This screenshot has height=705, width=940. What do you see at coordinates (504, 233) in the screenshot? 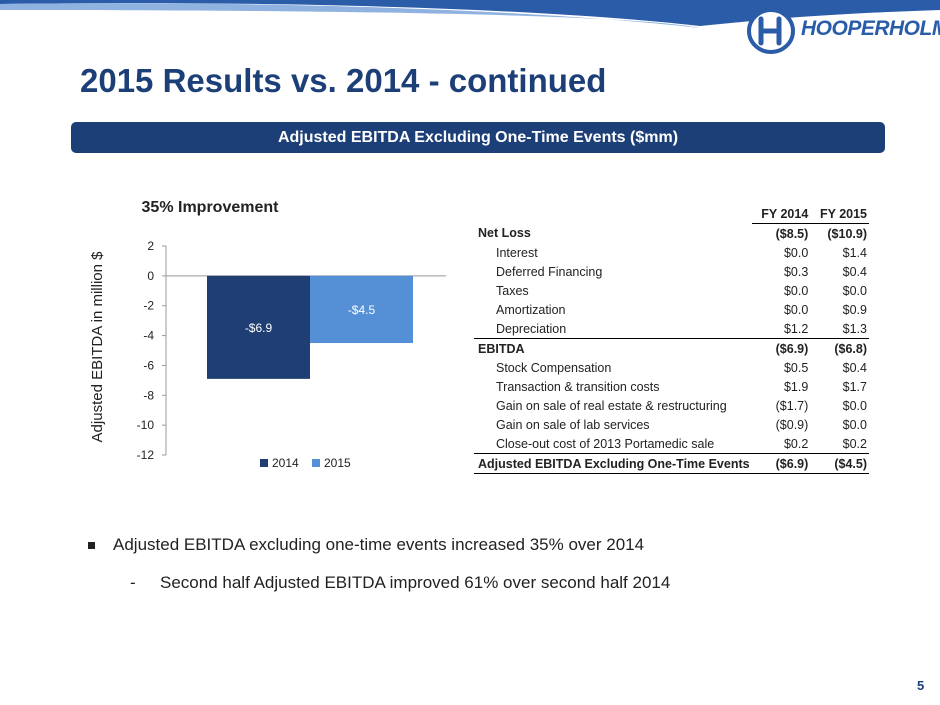
I see `row-label: Net Loss` at bounding box center [504, 233].